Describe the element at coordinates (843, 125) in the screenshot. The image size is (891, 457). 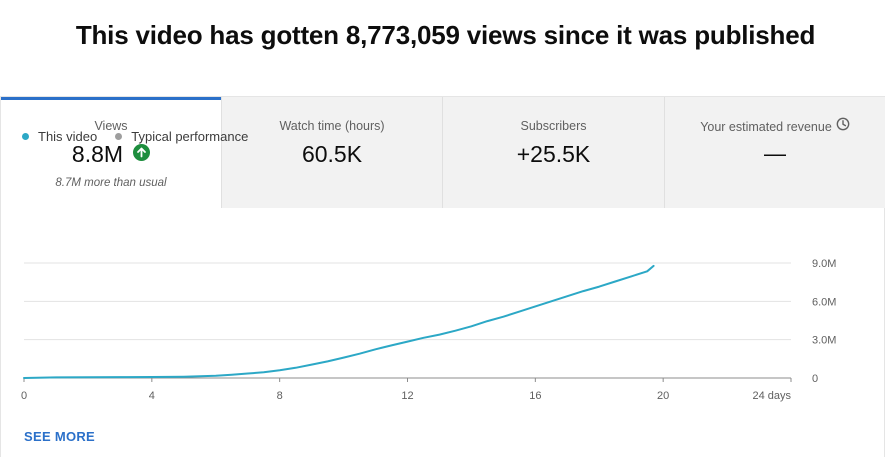
I see `clock-icon` at that location.